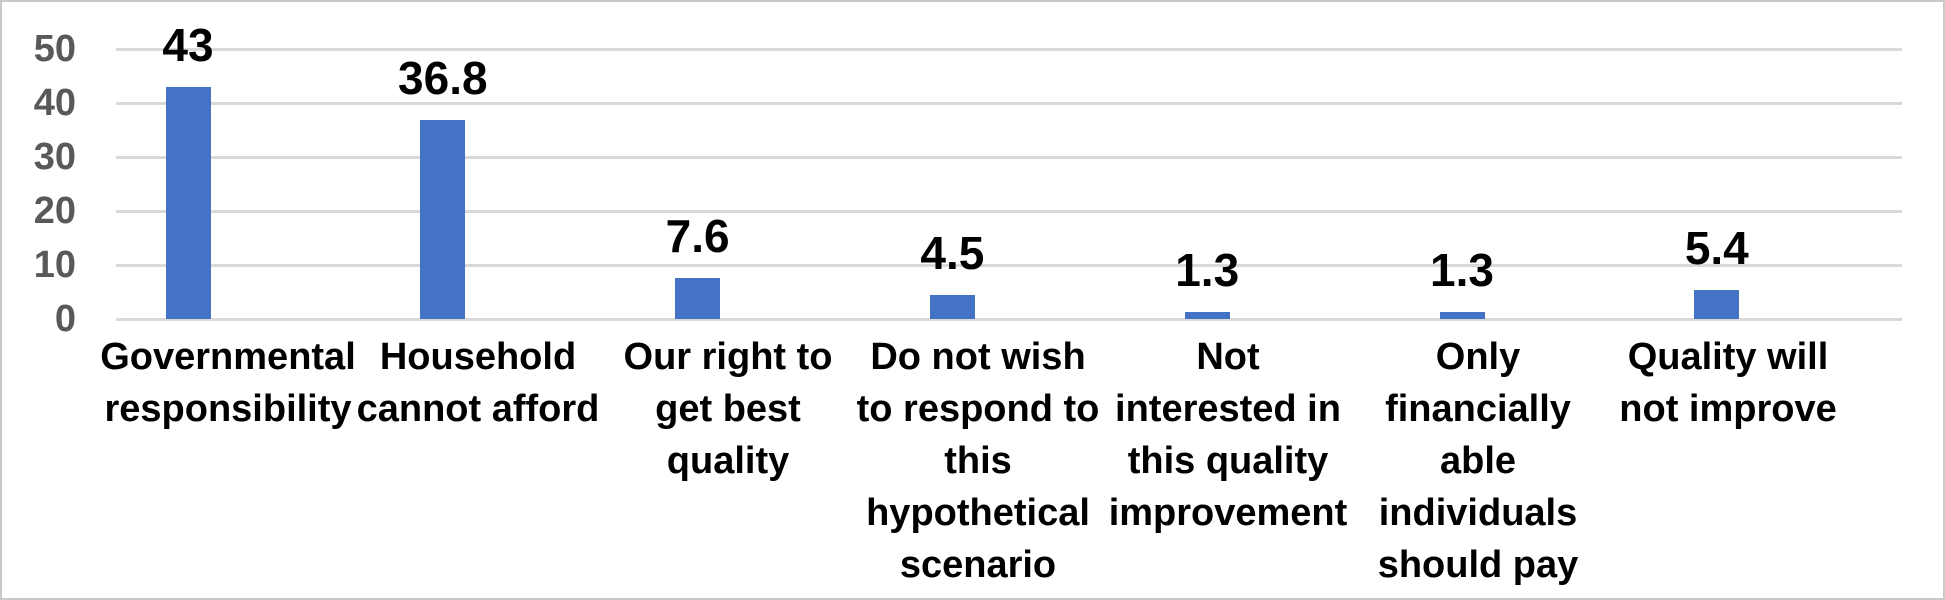 The height and width of the screenshot is (600, 1945). I want to click on category-label-line: not improve, so click(1728, 409).